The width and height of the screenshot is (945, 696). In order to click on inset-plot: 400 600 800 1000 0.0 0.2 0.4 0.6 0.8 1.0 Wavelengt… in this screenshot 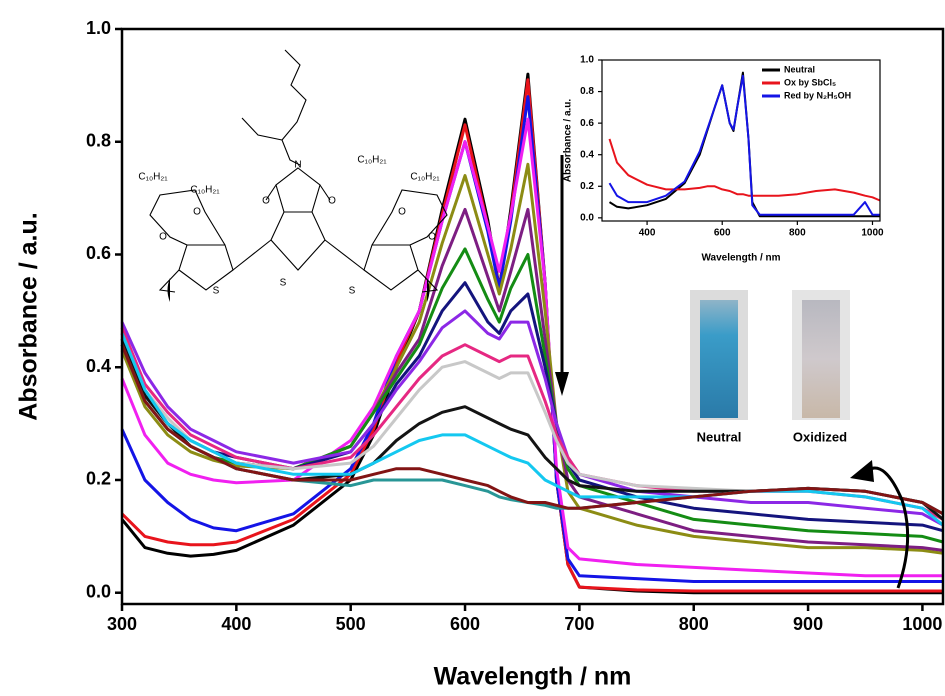, I will do `click(723, 159)`.